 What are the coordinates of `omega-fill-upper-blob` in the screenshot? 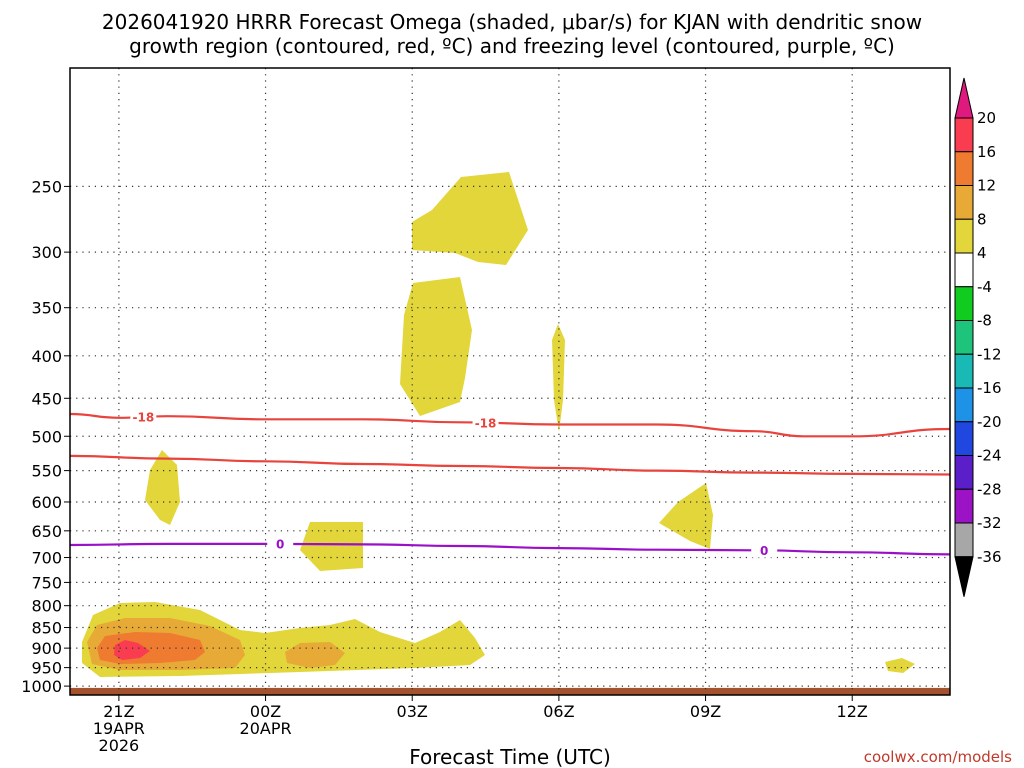 It's located at (470, 218).